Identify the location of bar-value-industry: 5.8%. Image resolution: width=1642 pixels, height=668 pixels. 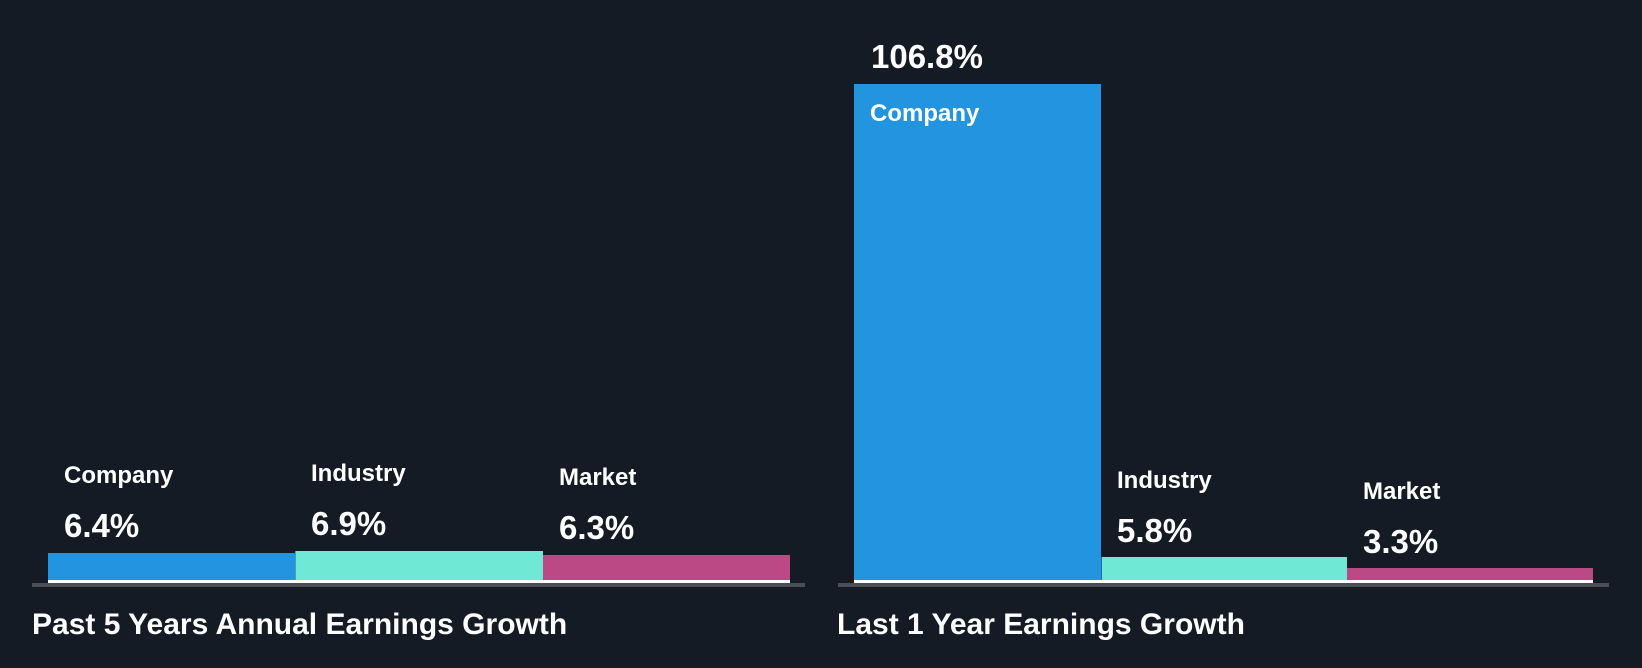
(1155, 530).